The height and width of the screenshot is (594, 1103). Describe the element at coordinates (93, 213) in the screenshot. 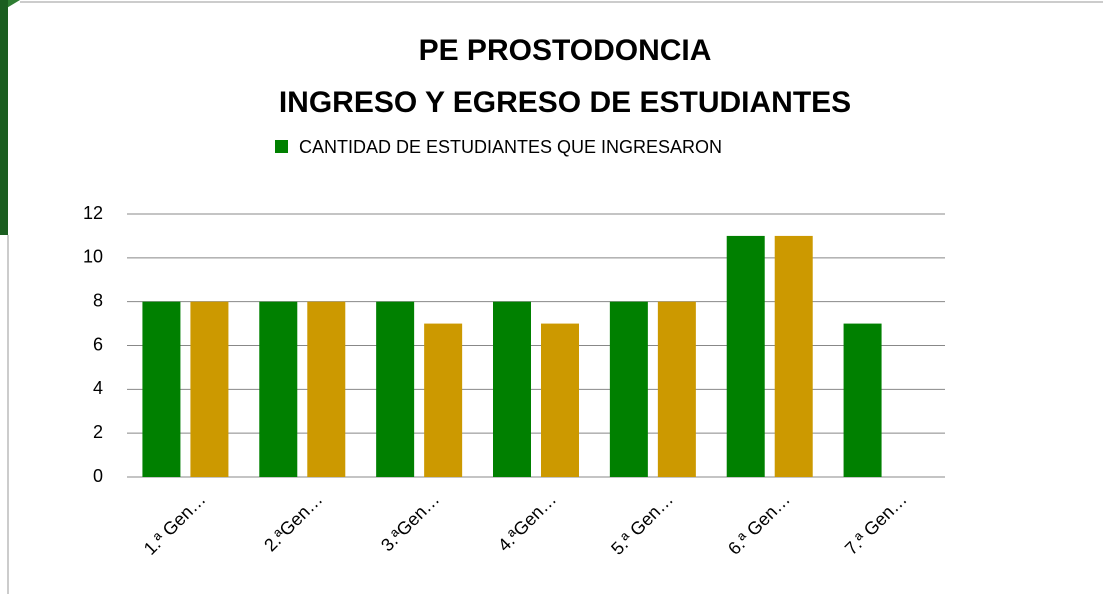

I see `y-tick-label: 12` at that location.